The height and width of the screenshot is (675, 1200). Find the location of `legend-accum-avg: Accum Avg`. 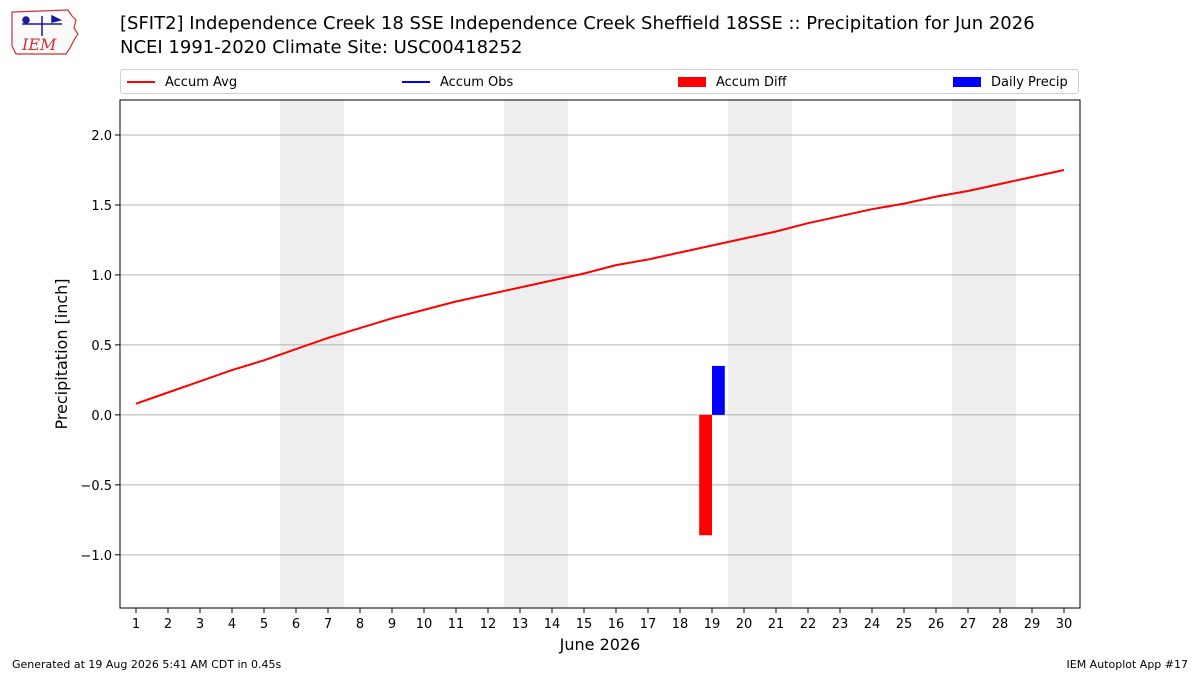

legend-accum-avg: Accum Avg is located at coordinates (182, 82).